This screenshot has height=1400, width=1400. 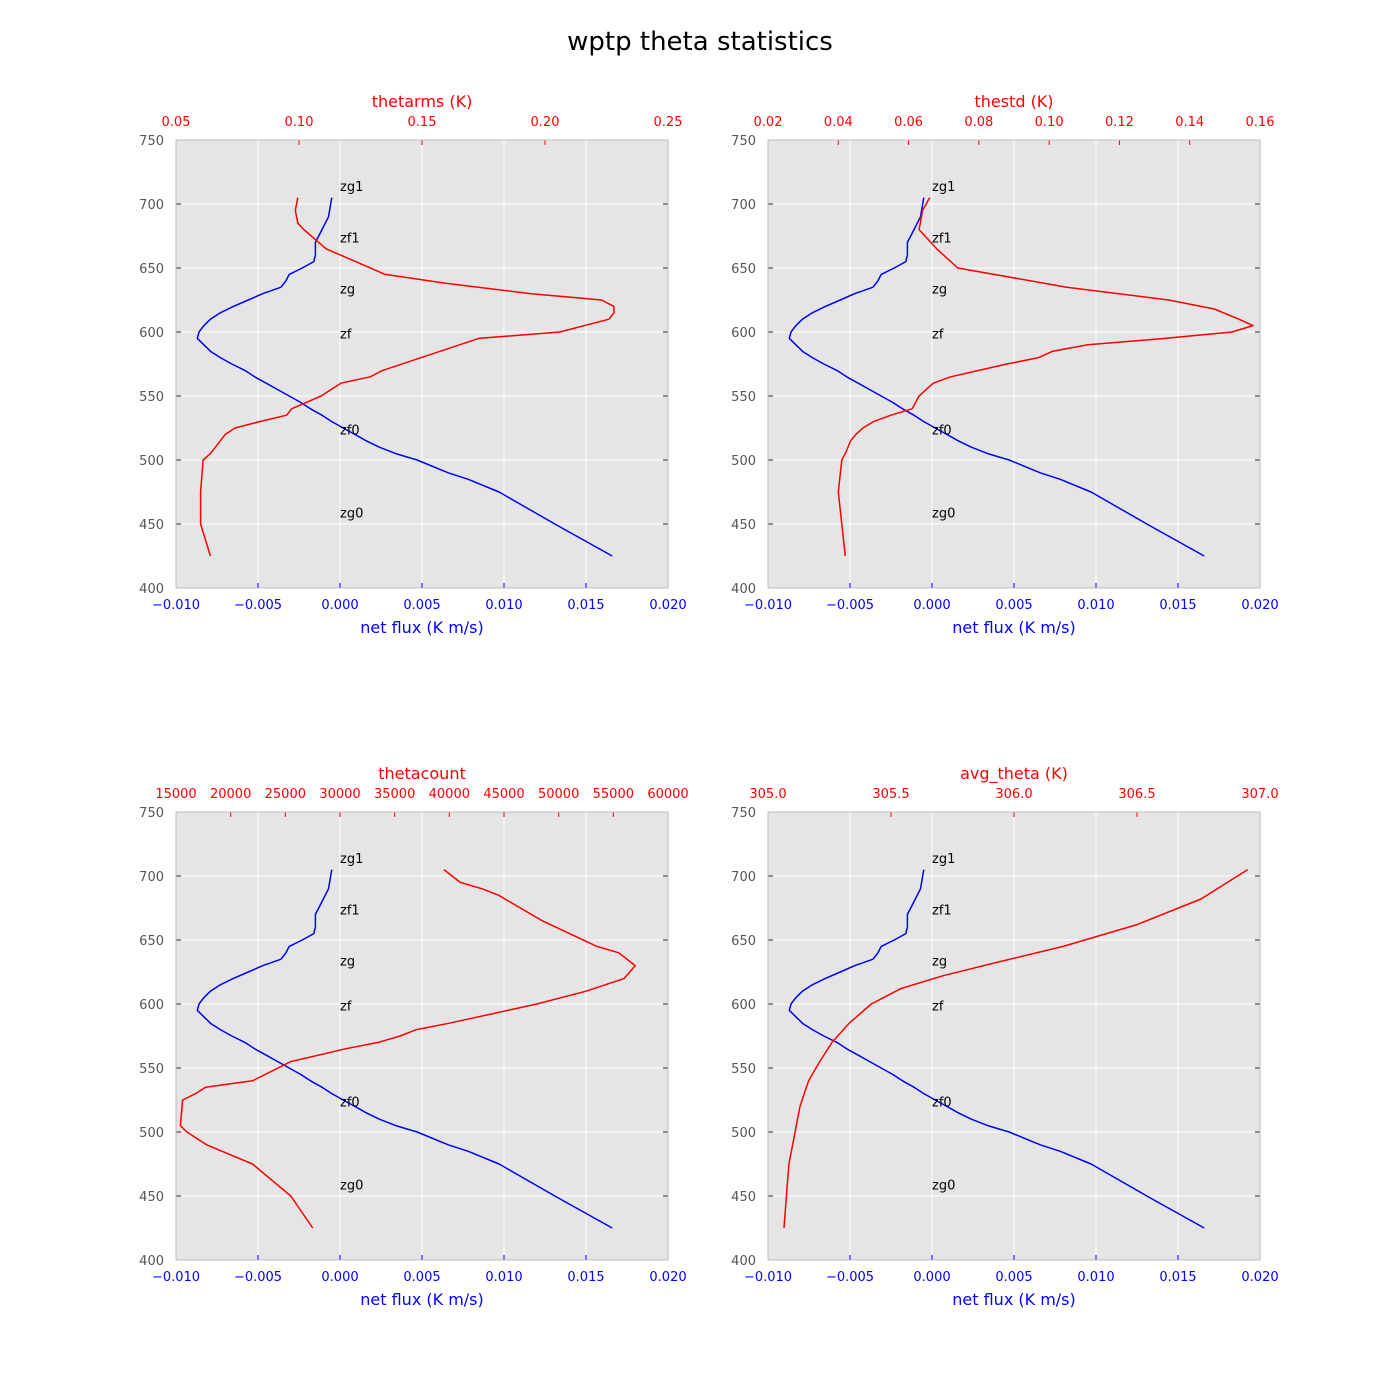 What do you see at coordinates (890, 794) in the screenshot?
I see `x-tick-label-top: 305.5` at bounding box center [890, 794].